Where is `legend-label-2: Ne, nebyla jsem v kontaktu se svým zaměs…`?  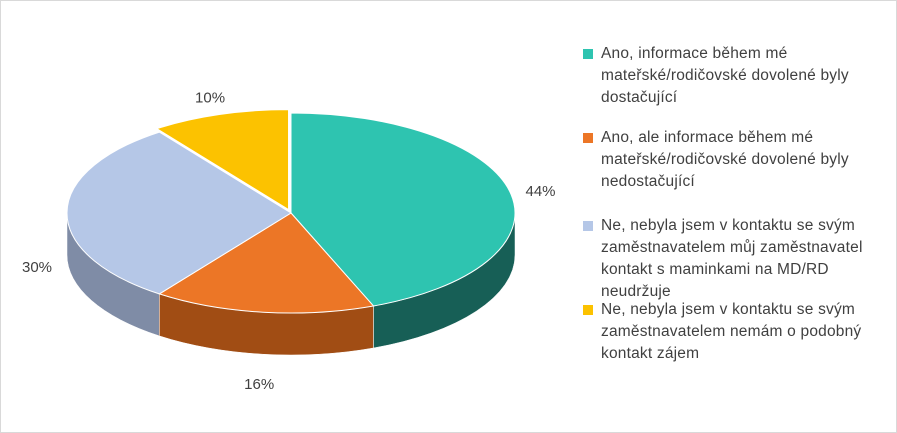
legend-label-2: Ne, nebyla jsem v kontaktu se svým zaměs… is located at coordinates (732, 258).